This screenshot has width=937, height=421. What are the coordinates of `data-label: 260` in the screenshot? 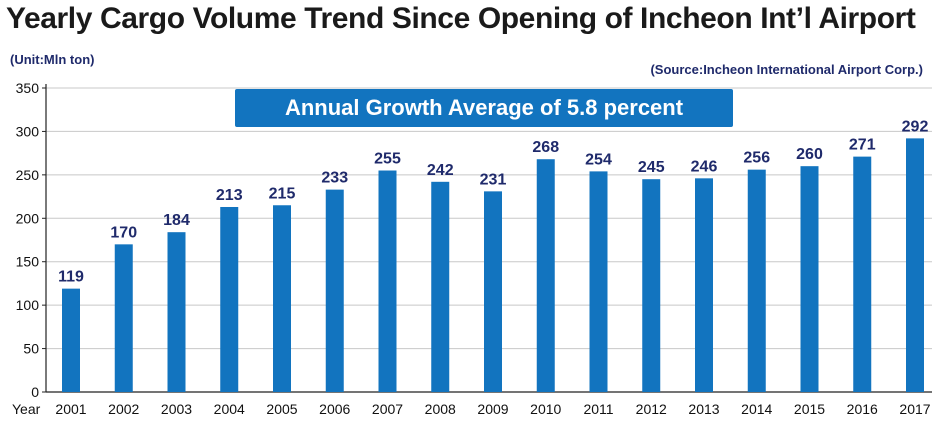 It's located at (809, 154).